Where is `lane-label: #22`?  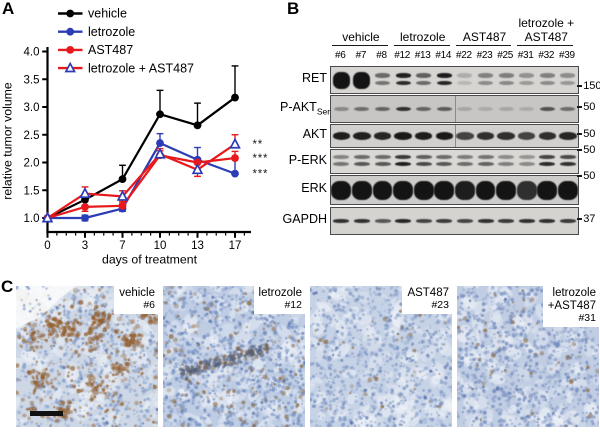
lane-label: #22 is located at coordinates (463, 55).